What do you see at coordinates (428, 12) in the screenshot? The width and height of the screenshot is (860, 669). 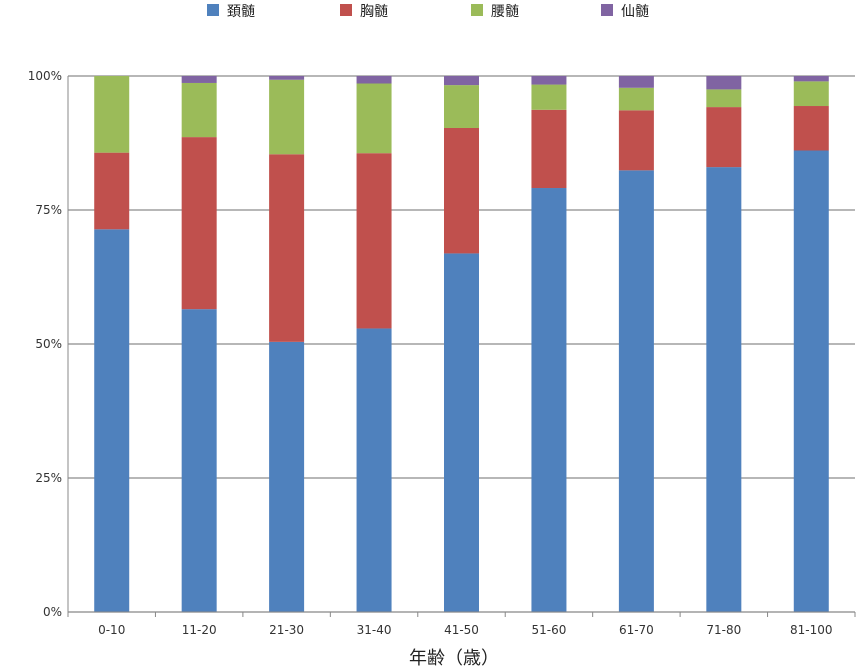 I see `legend: 頚髄 胸髄 腰髄 仙髄` at bounding box center [428, 12].